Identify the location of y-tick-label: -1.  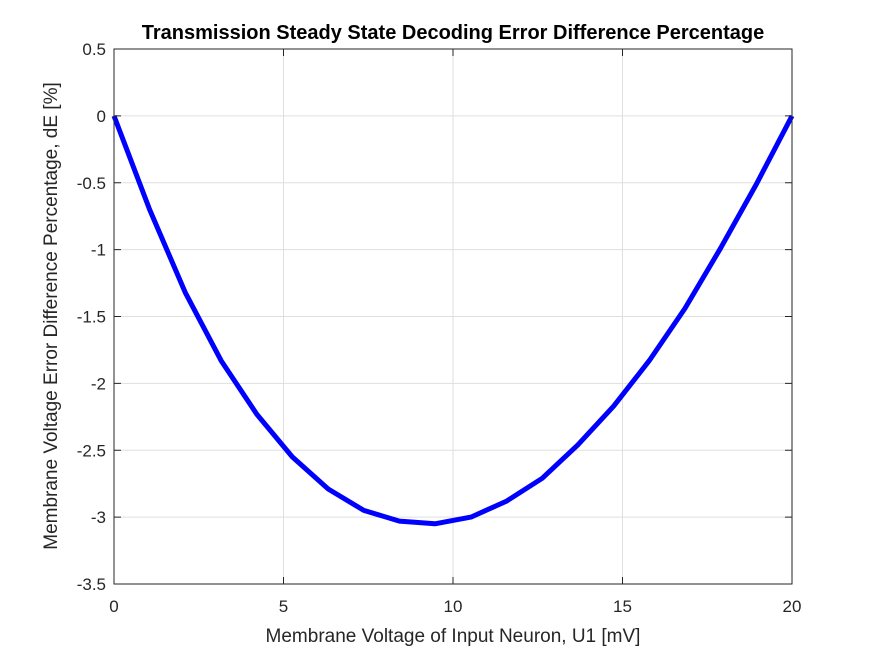
(98, 250).